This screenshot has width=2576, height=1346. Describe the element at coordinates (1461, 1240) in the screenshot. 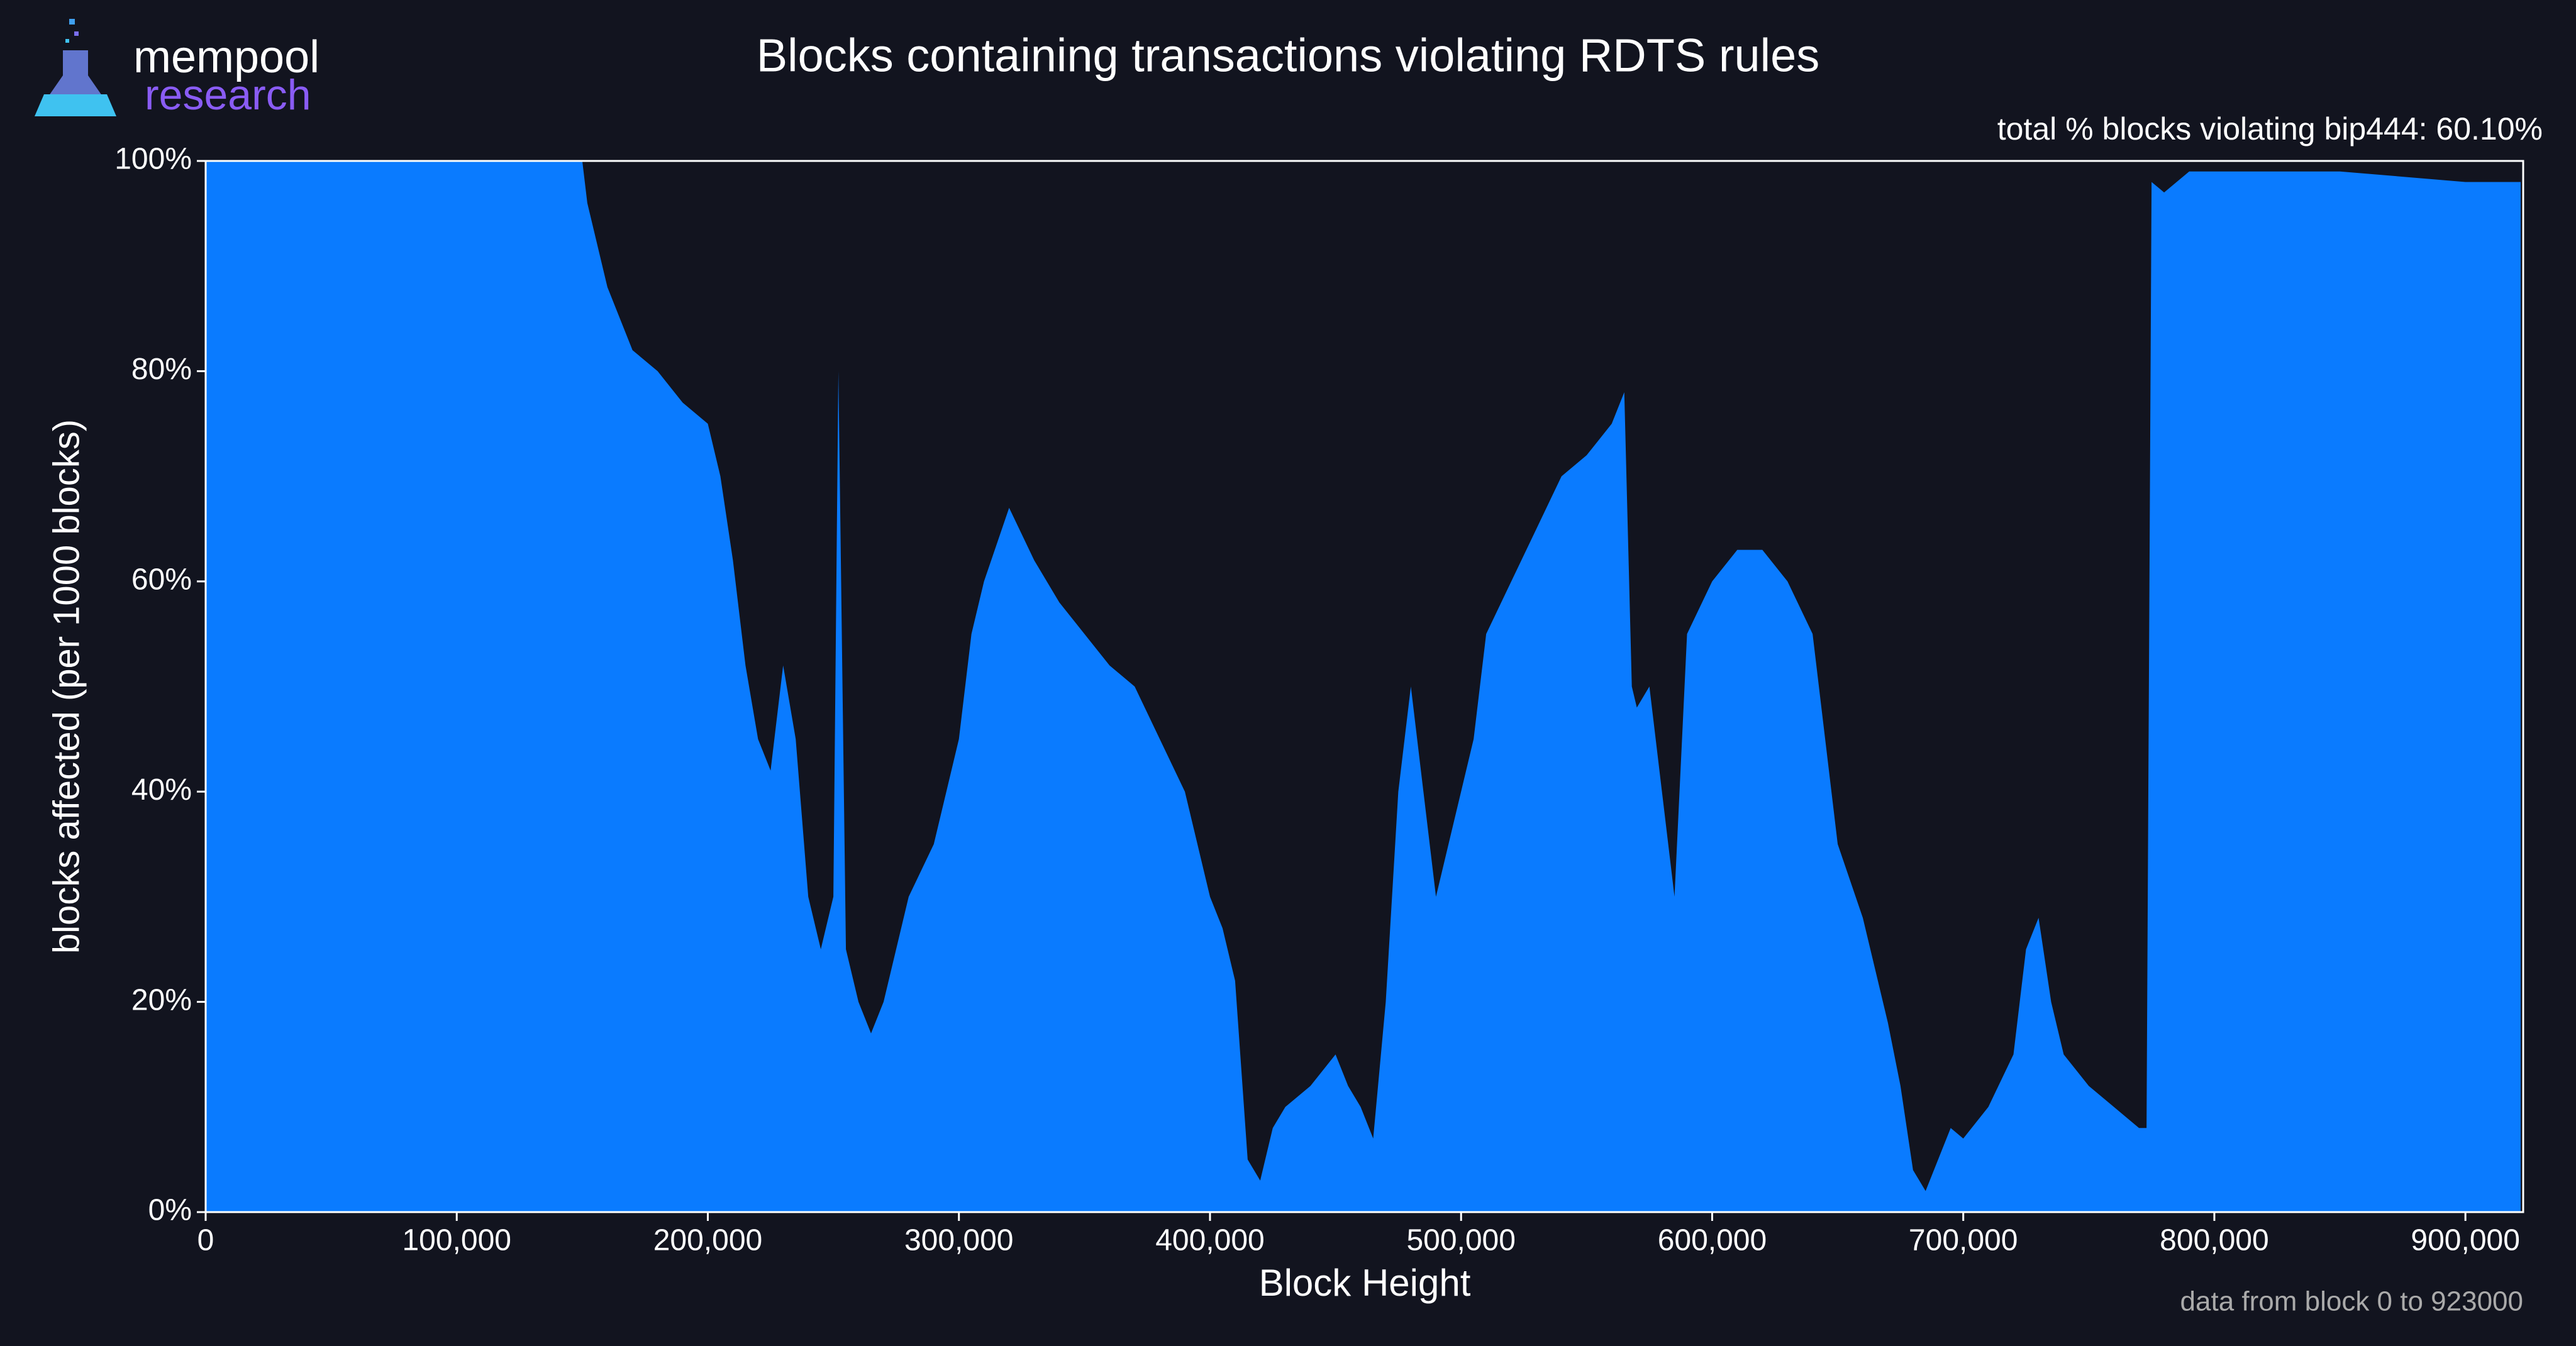

I see `x-tick-label: 500,000` at that location.